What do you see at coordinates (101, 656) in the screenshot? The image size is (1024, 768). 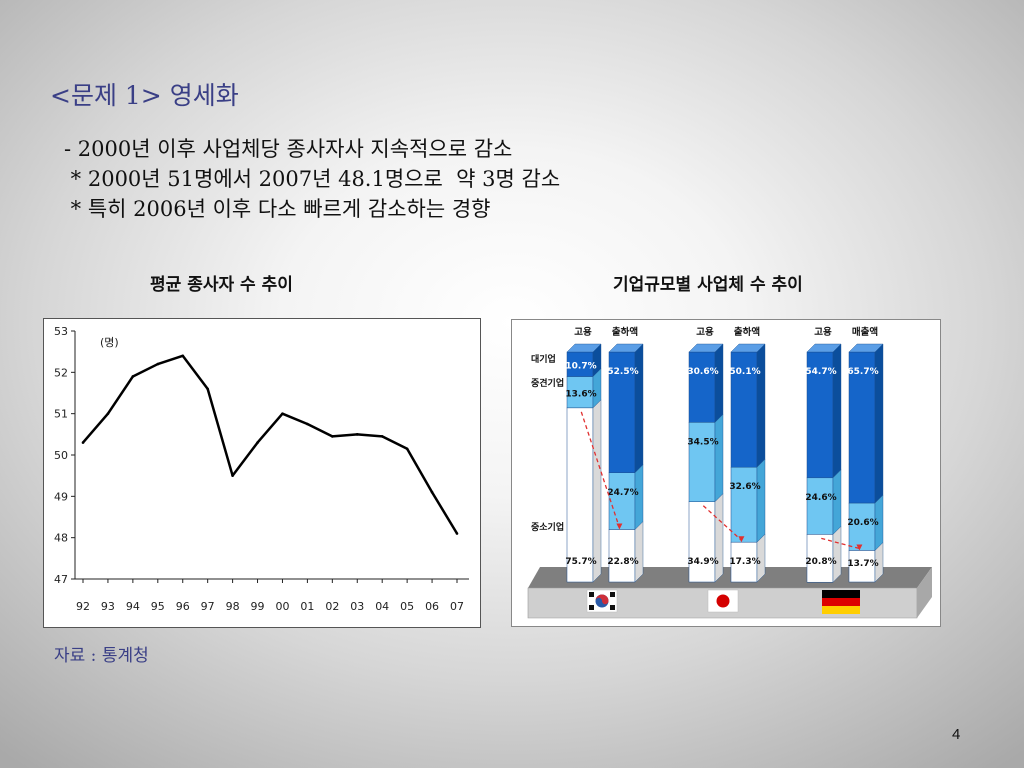 I see `source-note: 자료 : 통계청` at bounding box center [101, 656].